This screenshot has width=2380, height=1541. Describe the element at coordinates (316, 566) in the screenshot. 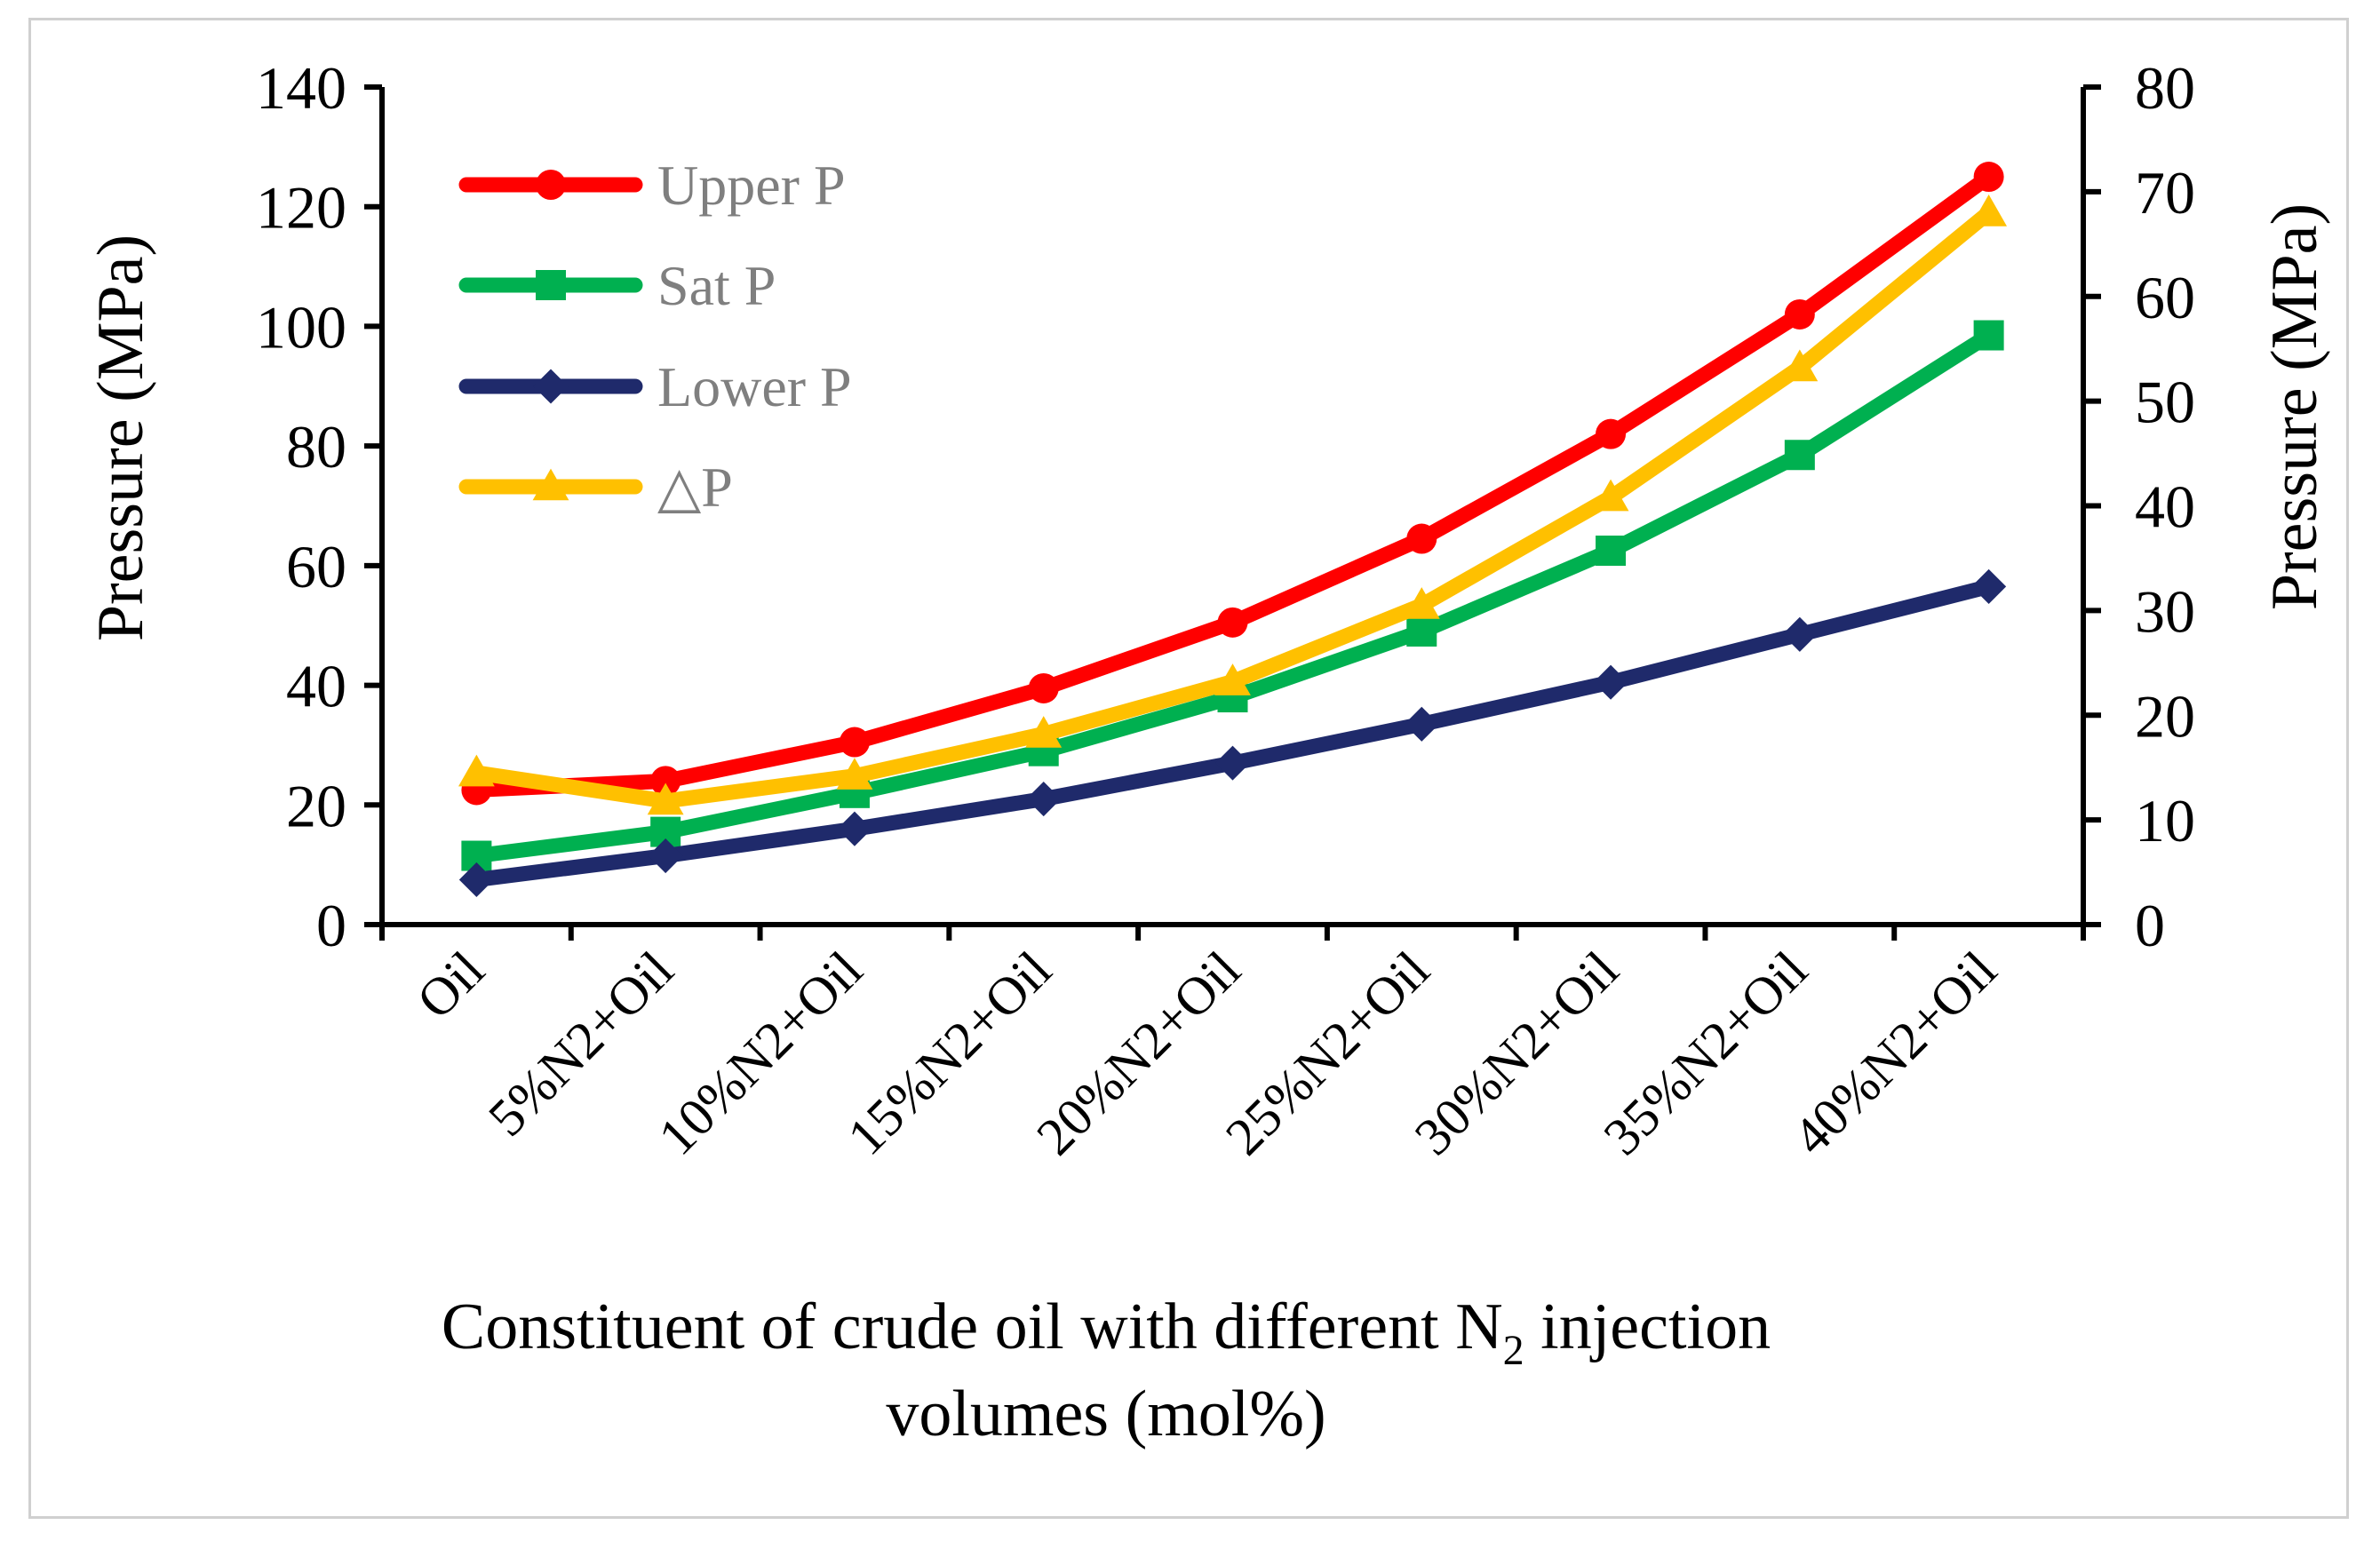

I see `y-left-tick-label: 60` at that location.